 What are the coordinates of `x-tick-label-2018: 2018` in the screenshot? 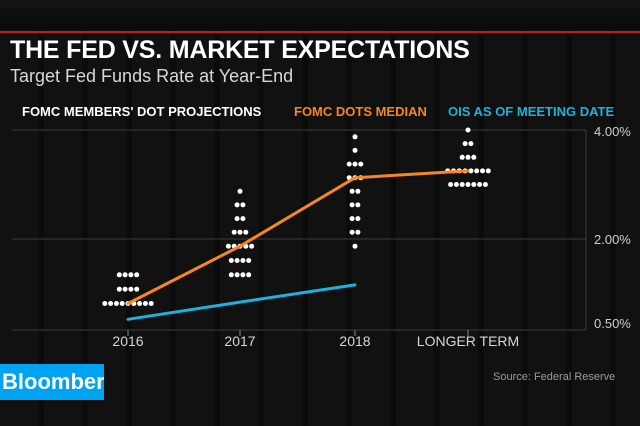 It's located at (354, 341).